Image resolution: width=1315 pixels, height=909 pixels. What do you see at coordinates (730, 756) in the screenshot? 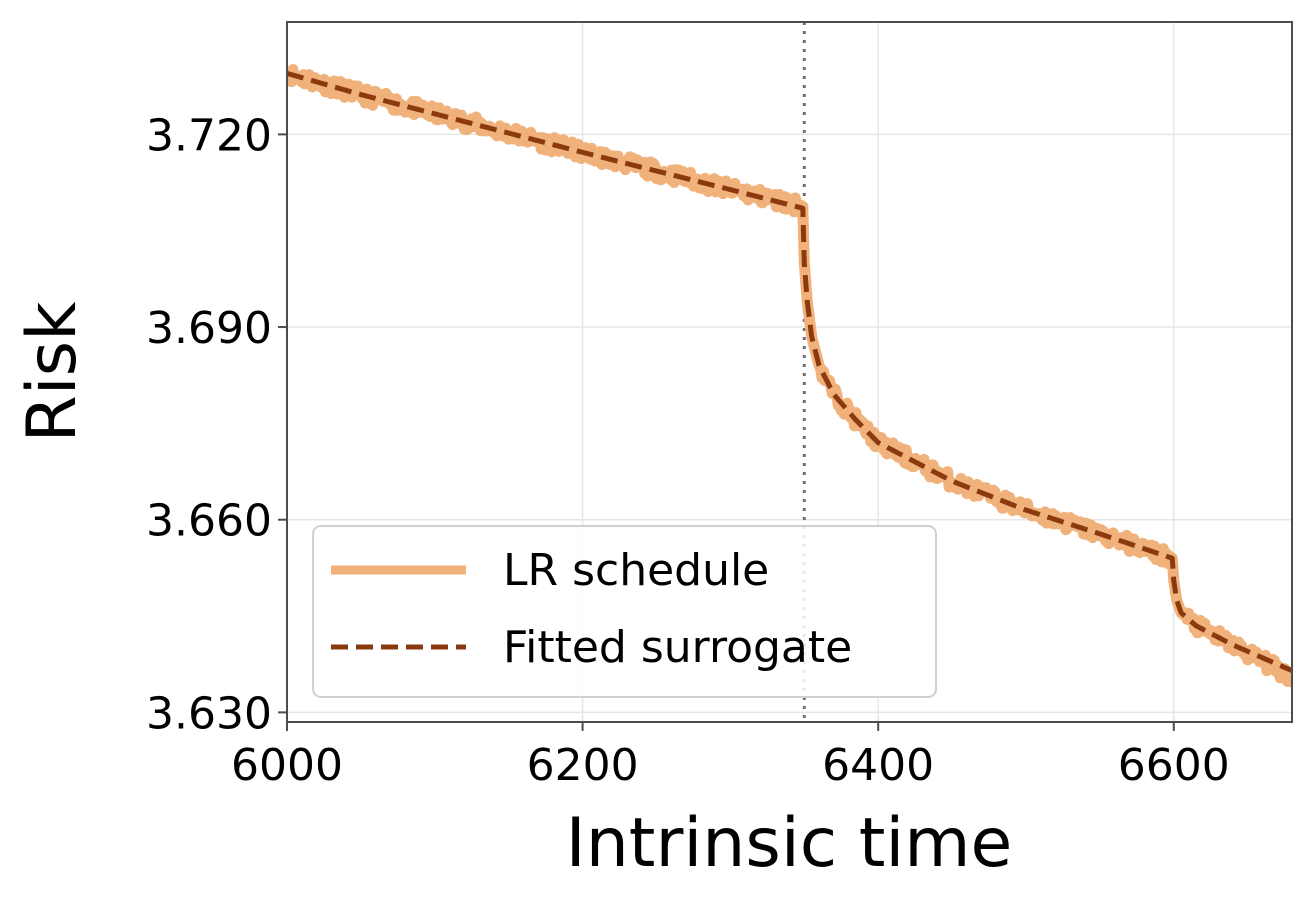
I see `x-axis-ticks: 6000 6200 6400 6600` at bounding box center [730, 756].